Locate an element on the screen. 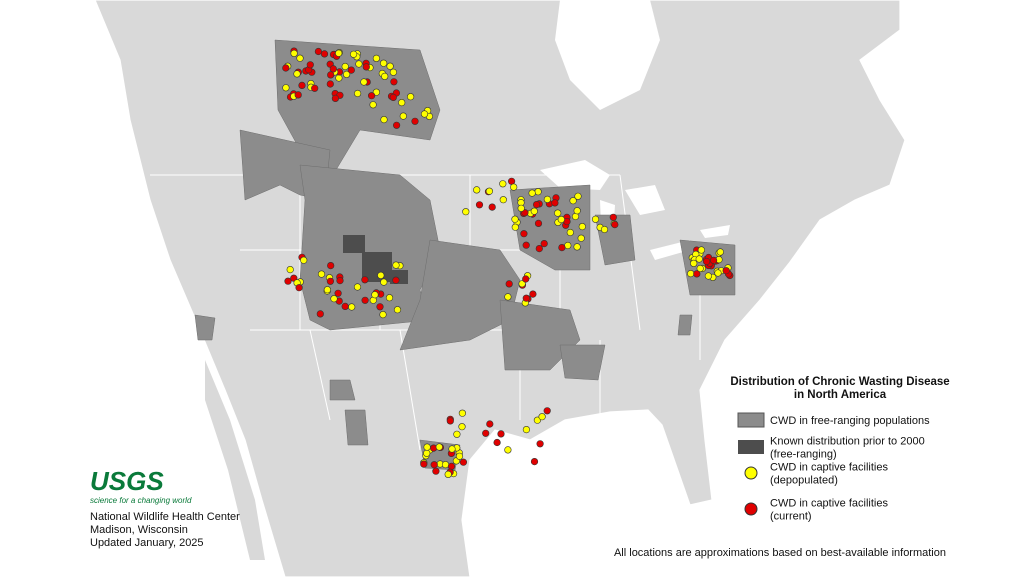 This screenshot has width=1024, height=577. usgs-logo: USGS science for a changing world is located at coordinates (141, 485).